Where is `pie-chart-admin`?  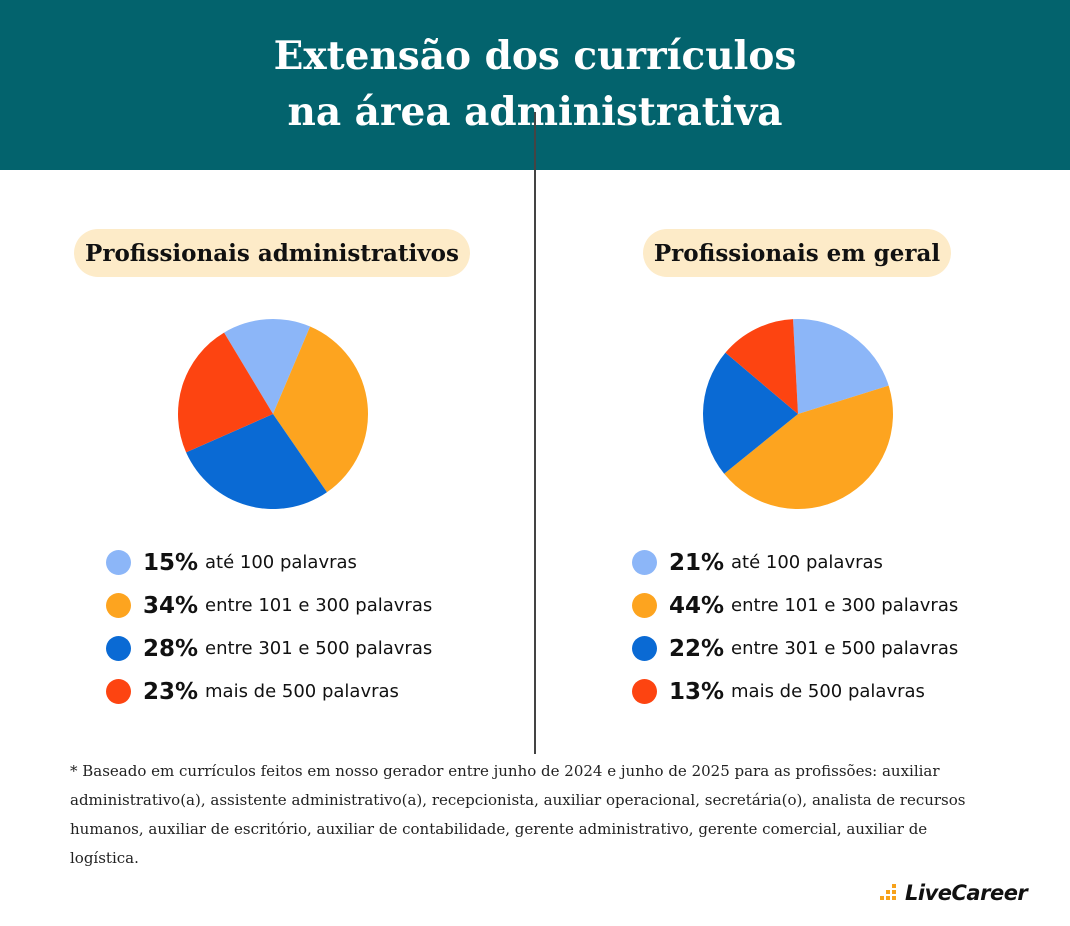 pie-chart-admin is located at coordinates (273, 414).